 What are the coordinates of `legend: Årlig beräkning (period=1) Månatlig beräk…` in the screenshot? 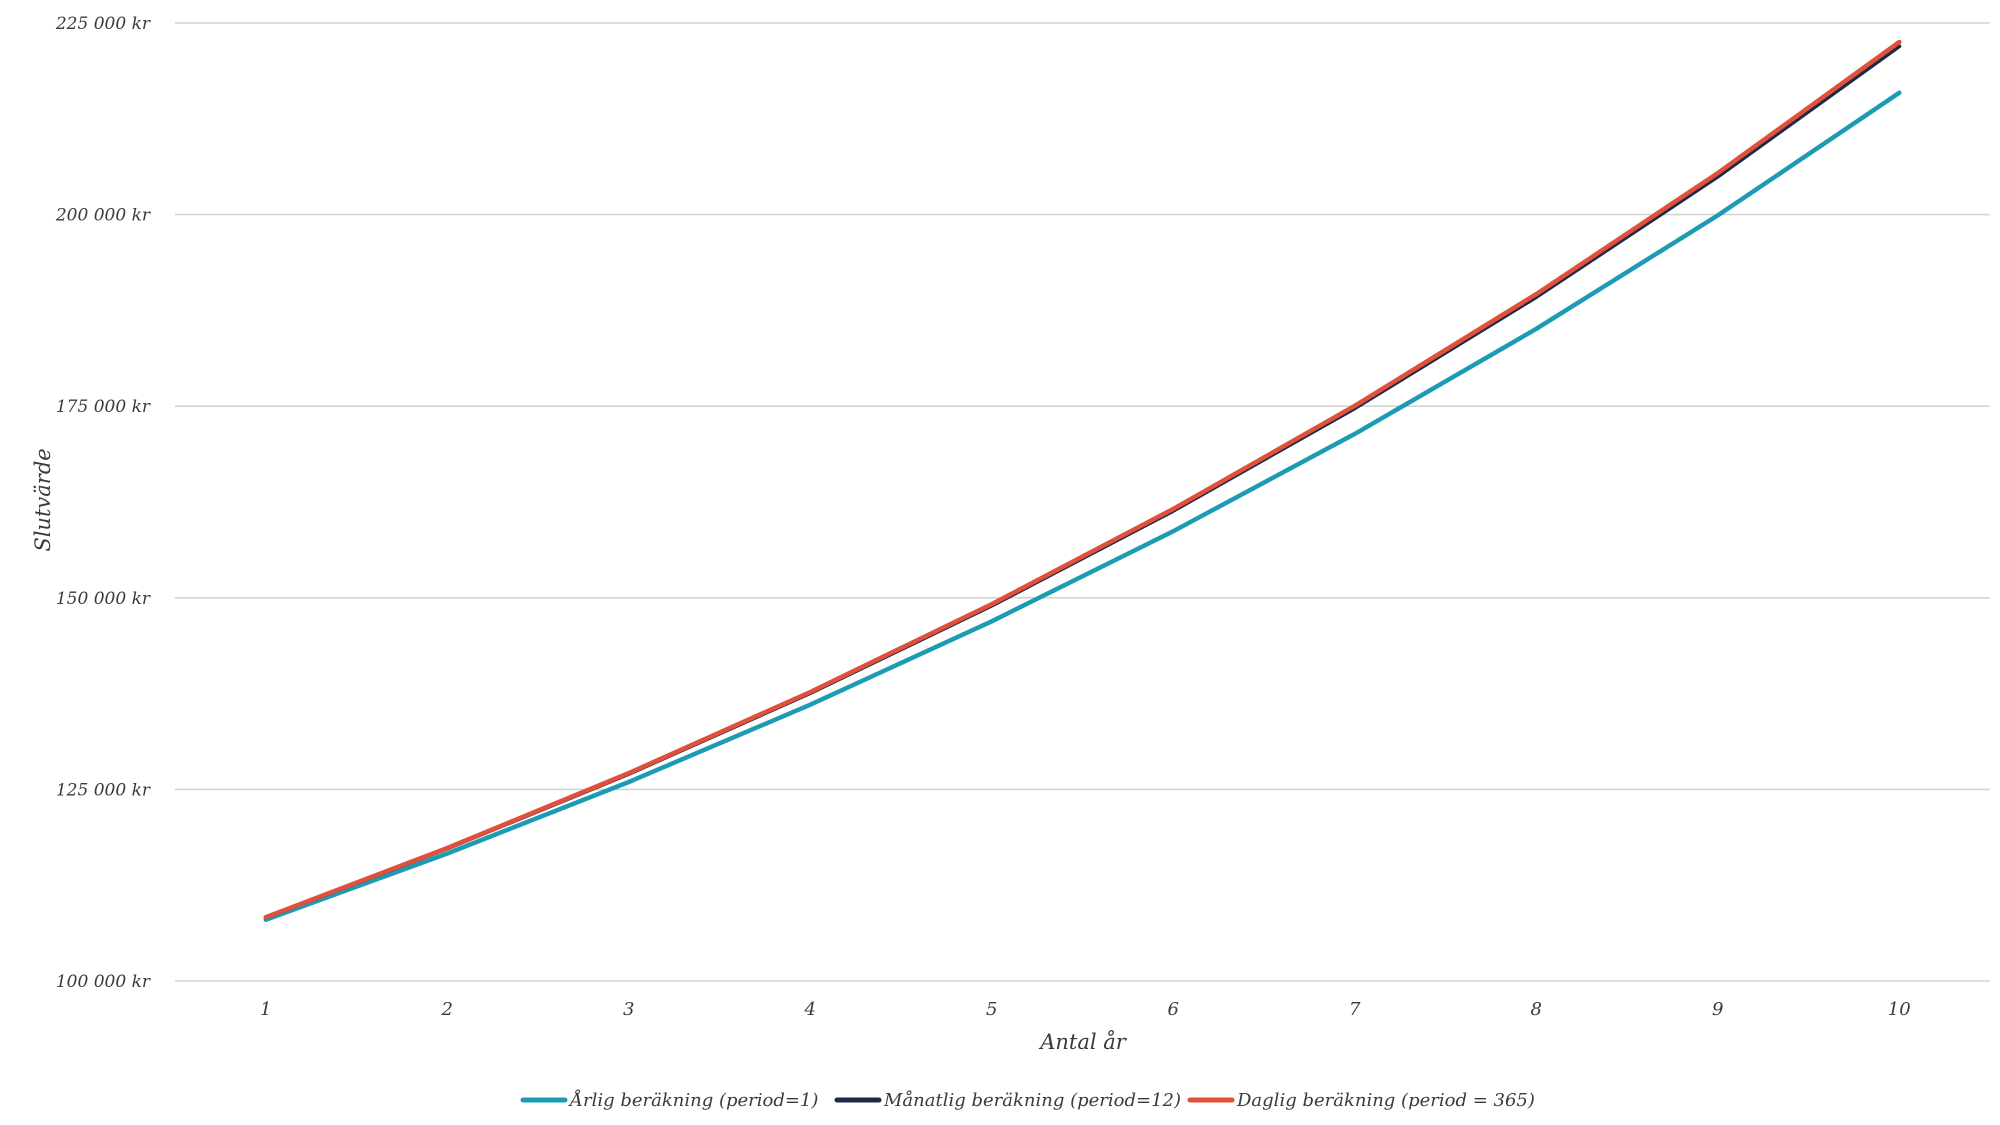 It's located at (1027, 1100).